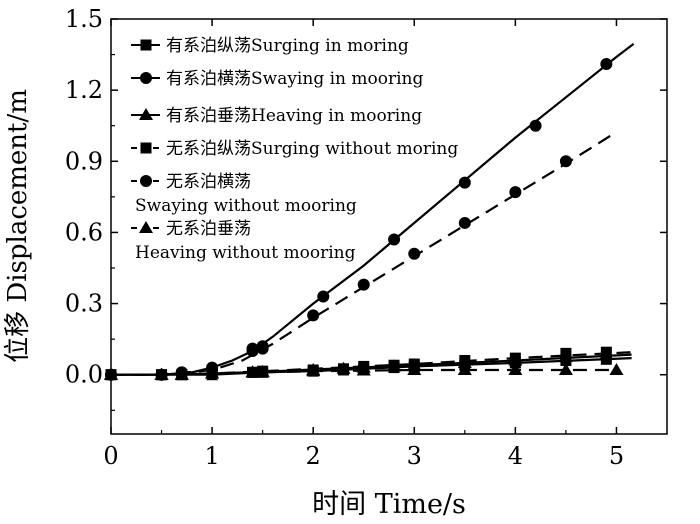 Image resolution: width=700 pixels, height=524 pixels. I want to click on y-tick-label: 1.5, so click(84, 19).